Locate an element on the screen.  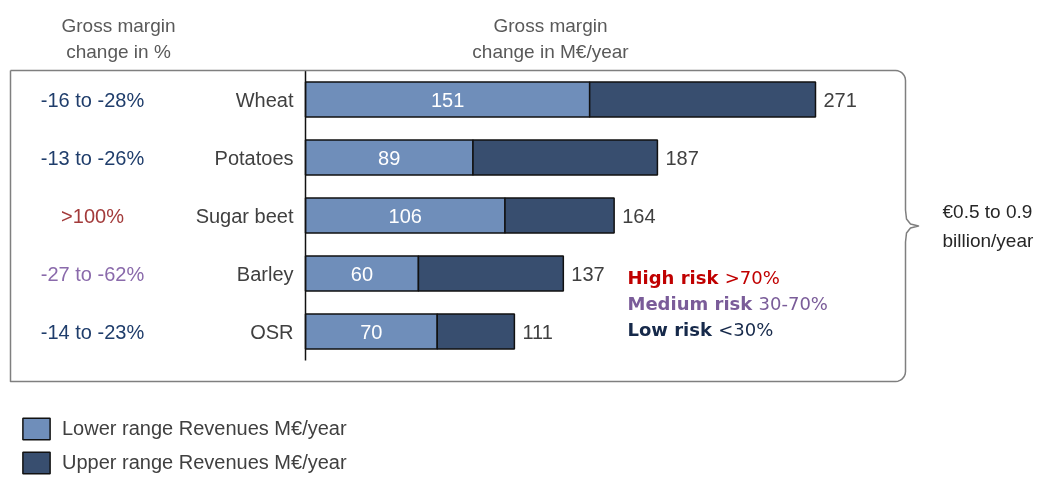
data-label: 106 is located at coordinates (405, 215).